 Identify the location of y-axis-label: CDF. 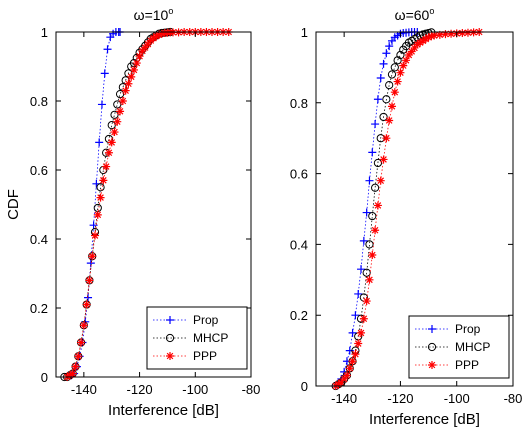
(13, 204).